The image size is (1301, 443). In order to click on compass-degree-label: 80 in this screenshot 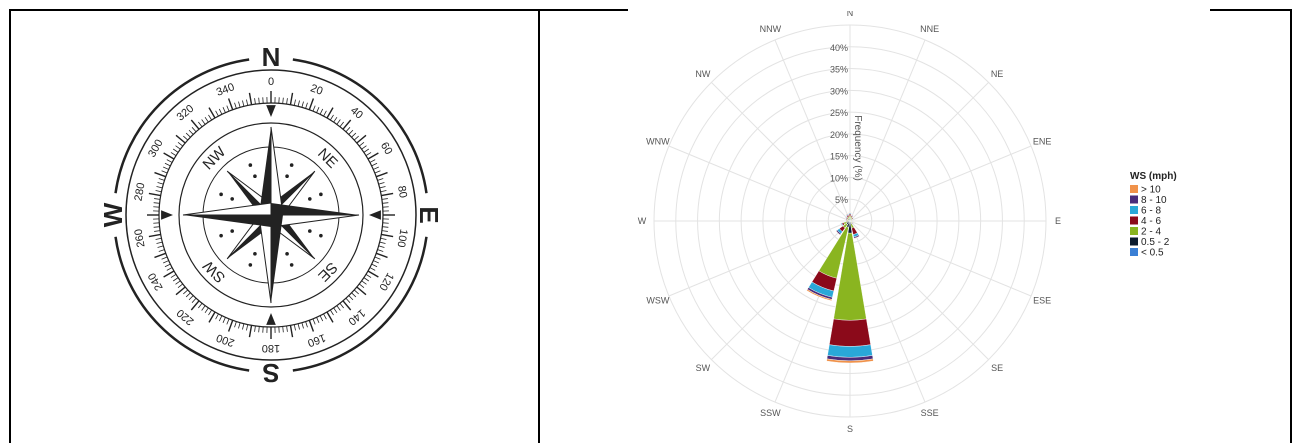, I will do `click(402, 192)`.